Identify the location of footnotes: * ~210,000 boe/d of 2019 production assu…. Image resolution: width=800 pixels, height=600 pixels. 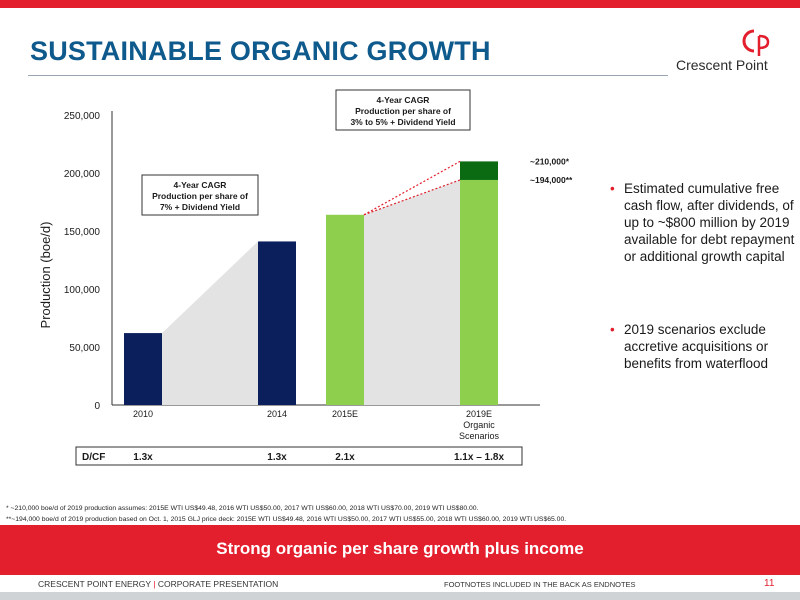
(286, 514).